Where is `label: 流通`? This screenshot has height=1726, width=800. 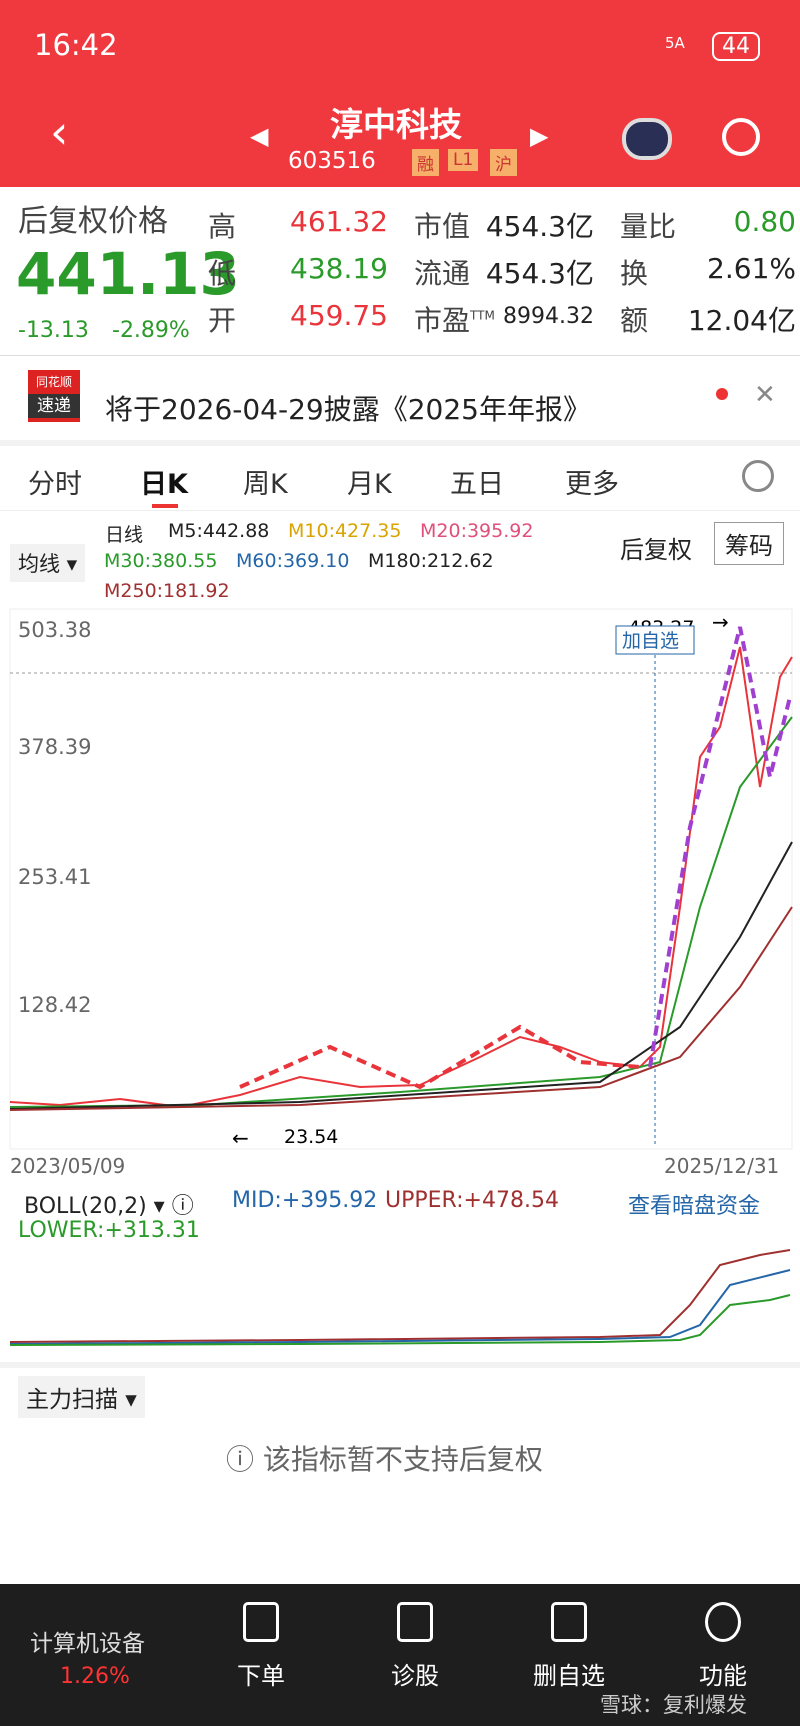
label: 流通 is located at coordinates (442, 273).